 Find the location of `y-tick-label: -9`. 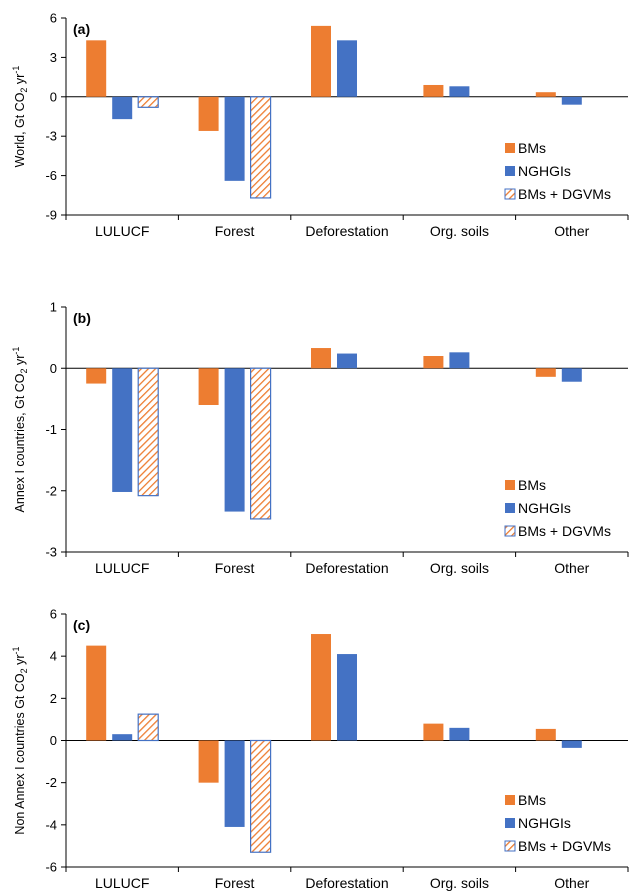

y-tick-label: -9 is located at coordinates (51, 215).